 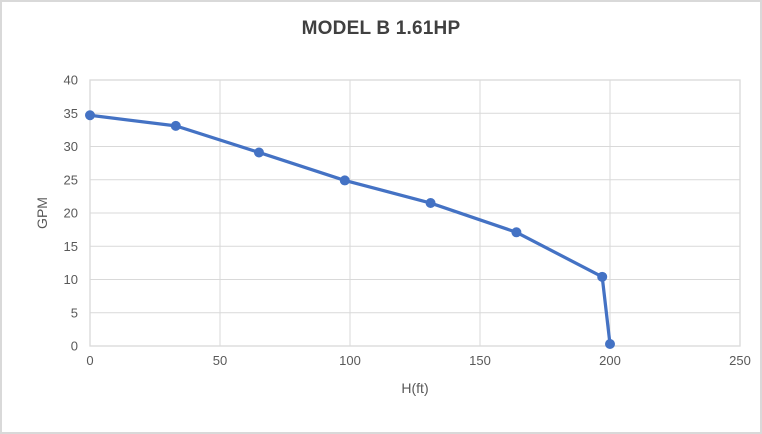 I want to click on y-tick-label: 30, so click(x=71, y=146).